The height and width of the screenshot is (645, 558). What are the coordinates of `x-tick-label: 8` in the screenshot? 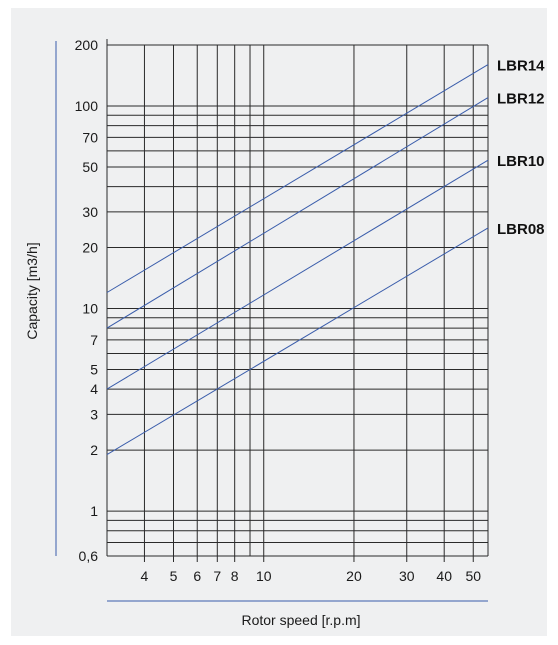 It's located at (235, 576).